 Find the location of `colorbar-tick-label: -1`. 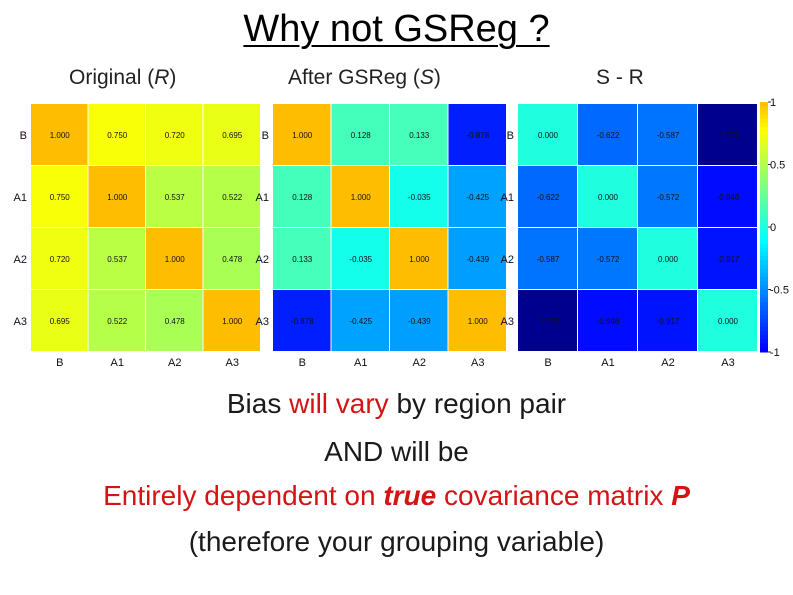

colorbar-tick-label: -1 is located at coordinates (775, 353).